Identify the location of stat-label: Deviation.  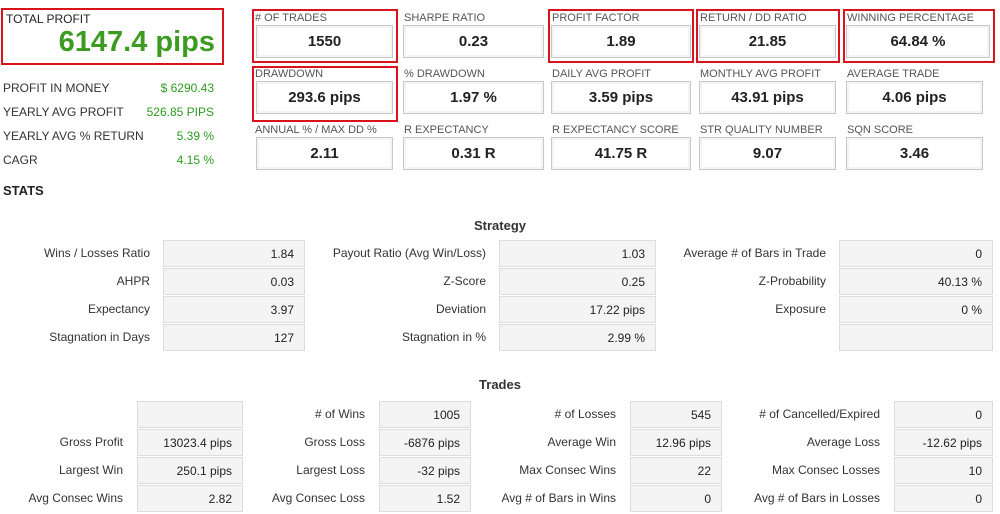
(460, 309).